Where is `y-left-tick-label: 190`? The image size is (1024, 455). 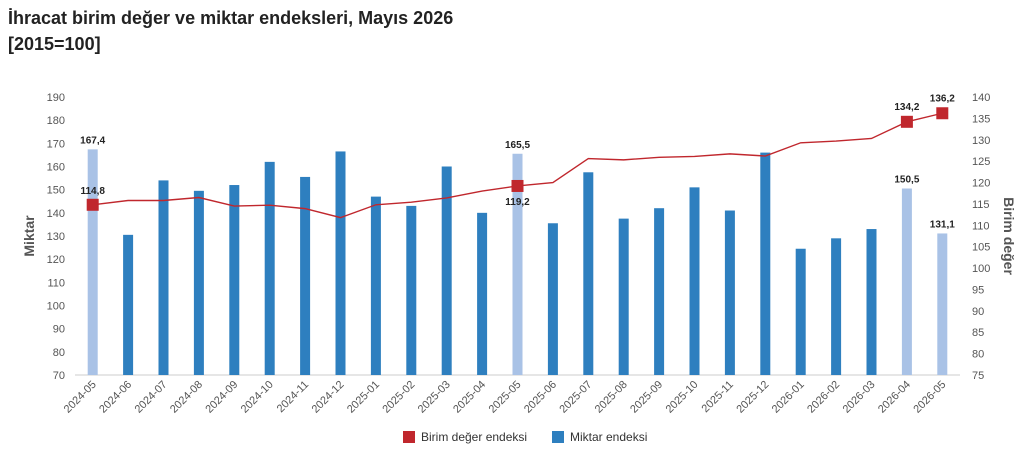
y-left-tick-label: 190 is located at coordinates (56, 98).